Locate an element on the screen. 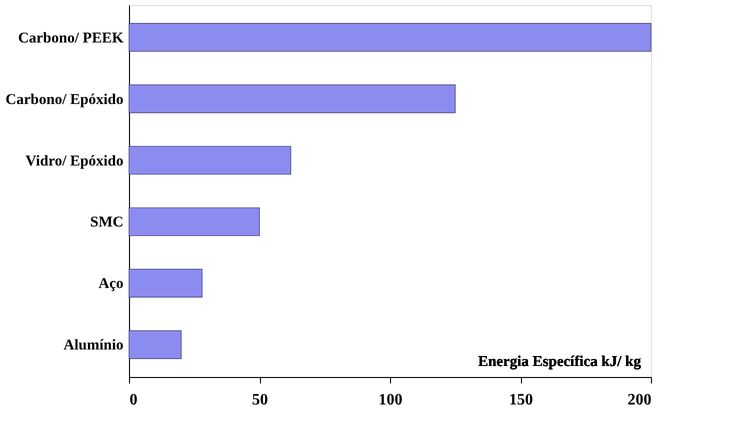  x-tick-label: 200 is located at coordinates (640, 400).